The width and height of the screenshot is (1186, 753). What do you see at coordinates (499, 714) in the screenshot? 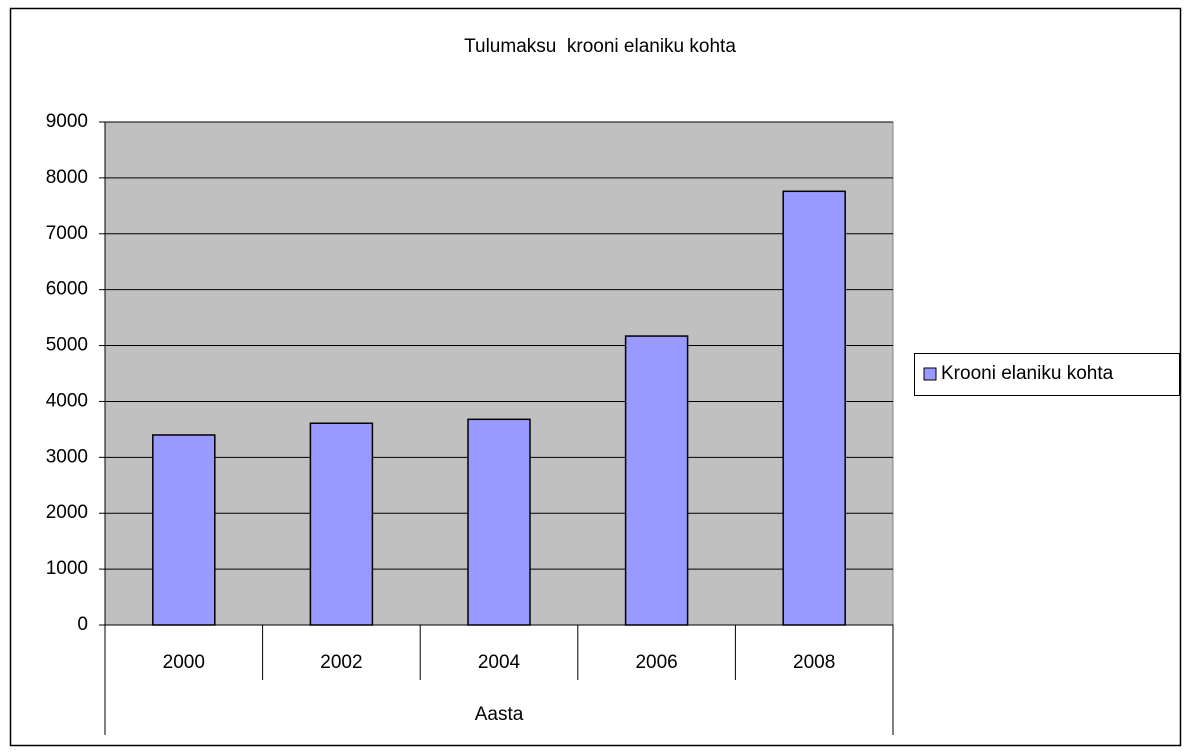
I see `x-axis-title: Aasta` at bounding box center [499, 714].